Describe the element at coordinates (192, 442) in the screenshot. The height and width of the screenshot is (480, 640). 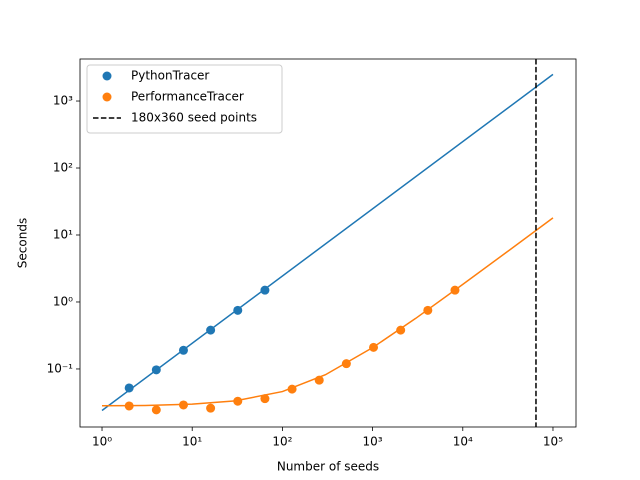
I see `x-tick-label: 10¹` at that location.